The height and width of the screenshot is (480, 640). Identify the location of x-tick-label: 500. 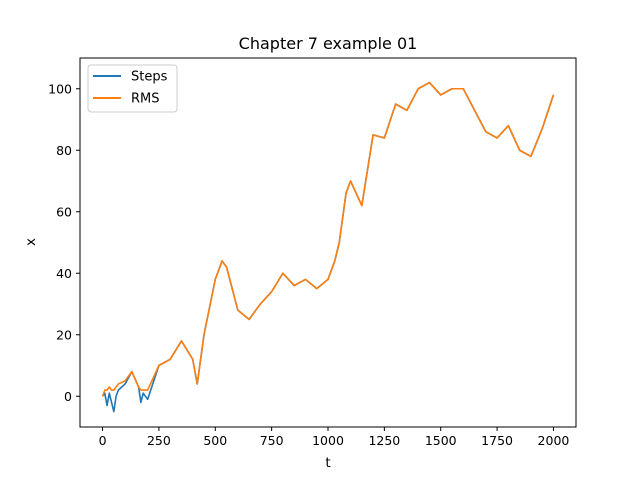
(215, 440).